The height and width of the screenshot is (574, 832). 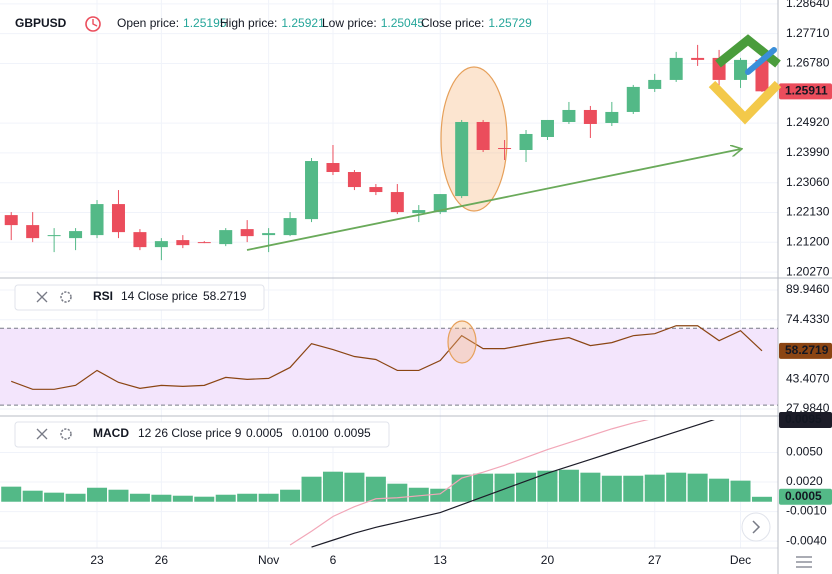 What do you see at coordinates (808, 212) in the screenshot?
I see `y-tick-label: 1.22130` at bounding box center [808, 212].